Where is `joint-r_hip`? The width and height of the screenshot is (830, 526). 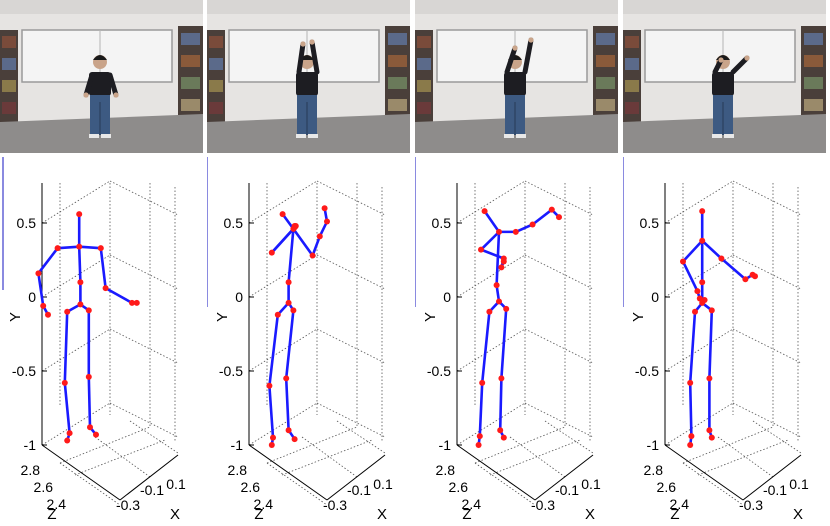
joint-r_hip is located at coordinates (711, 310).